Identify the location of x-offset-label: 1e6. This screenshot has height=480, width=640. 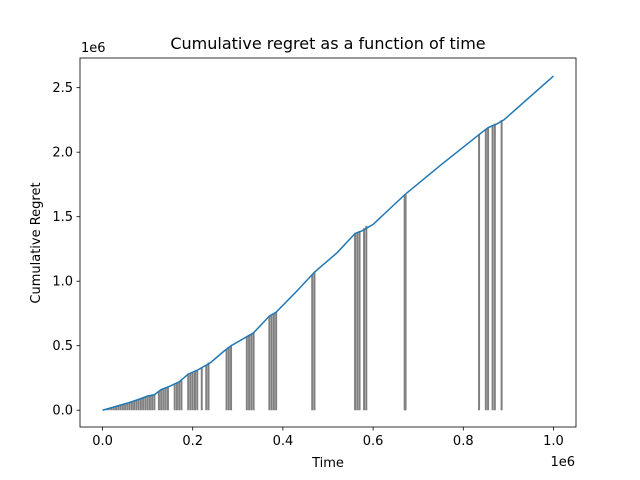
(562, 462).